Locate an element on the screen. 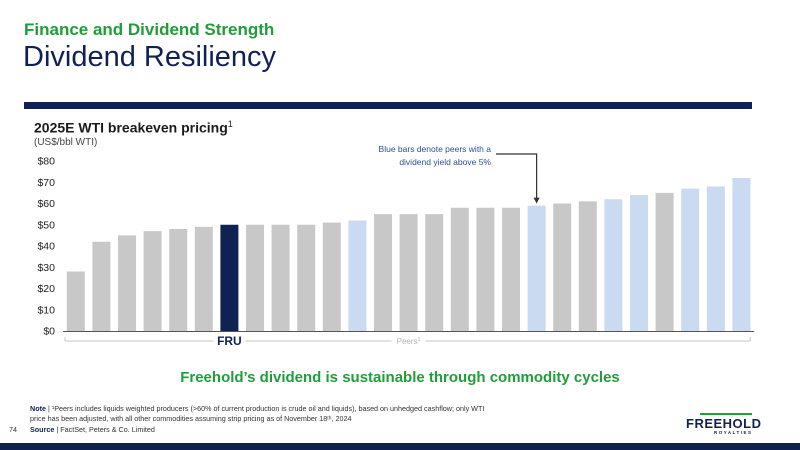 Image resolution: width=800 pixels, height=450 pixels. y-tick-label: $70 is located at coordinates (46, 183).